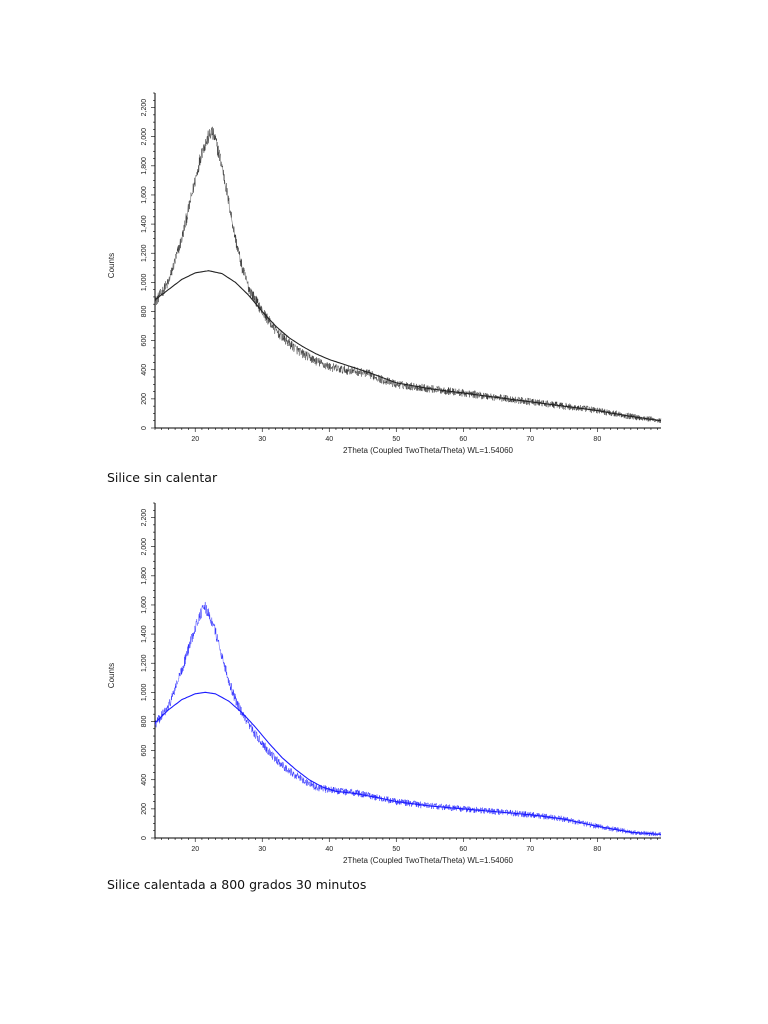 This screenshot has height=1024, width=768. Describe the element at coordinates (237, 884) in the screenshot. I see `caption-heated: Silice calentada a 800 grados 30 minutos` at that location.